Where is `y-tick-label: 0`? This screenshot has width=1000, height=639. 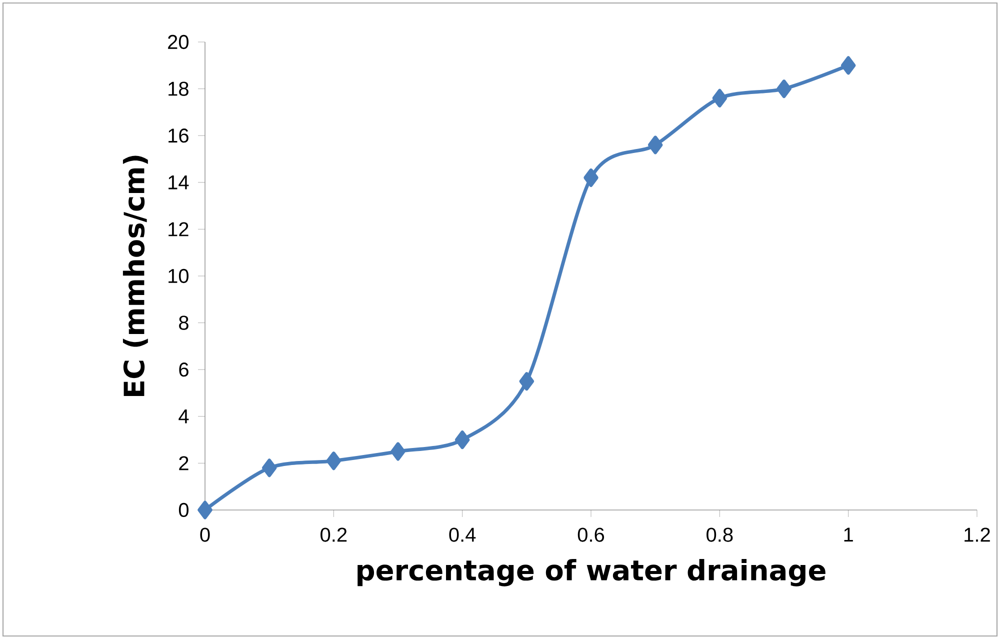 y-tick-label: 0 is located at coordinates (183, 510).